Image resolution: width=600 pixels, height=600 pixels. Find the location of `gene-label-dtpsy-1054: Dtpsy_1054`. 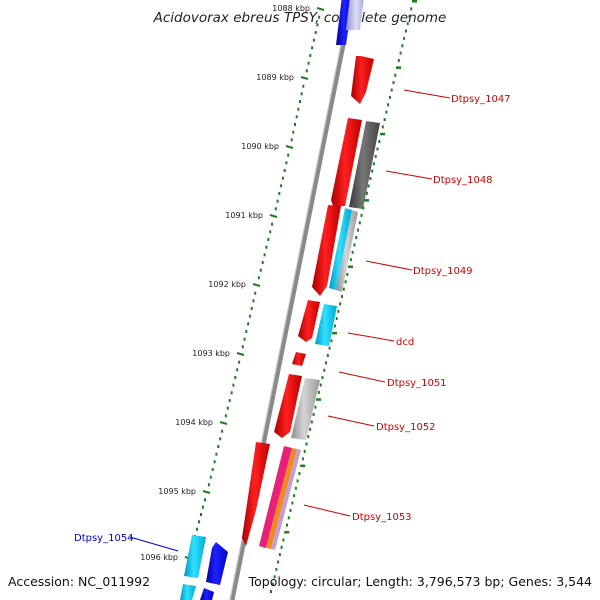

gene-label-dtpsy-1054: Dtpsy_1054 is located at coordinates (104, 538).